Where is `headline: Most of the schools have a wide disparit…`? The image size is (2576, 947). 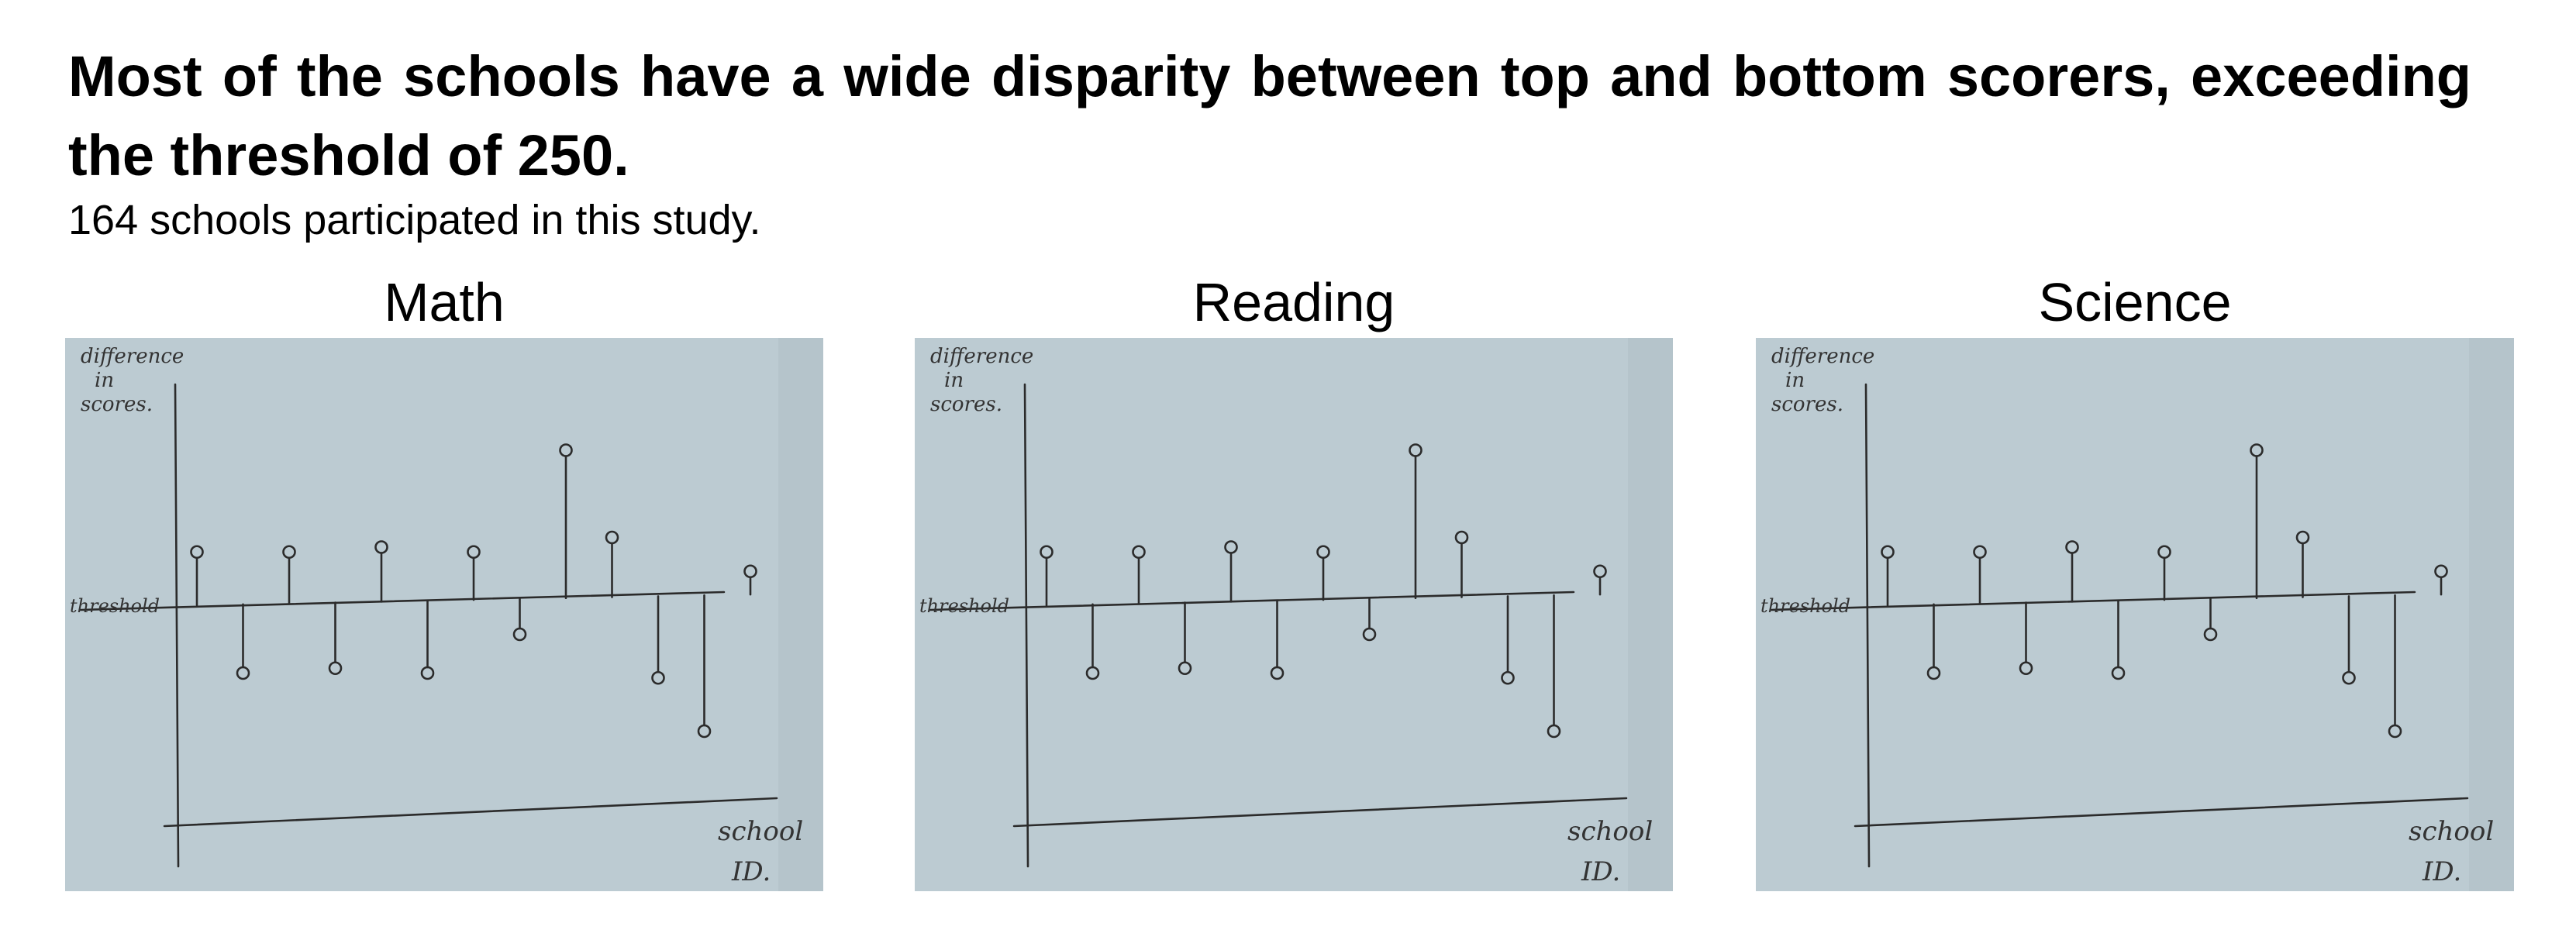
headline: Most of the schools have a wide disparit… is located at coordinates (1269, 116).